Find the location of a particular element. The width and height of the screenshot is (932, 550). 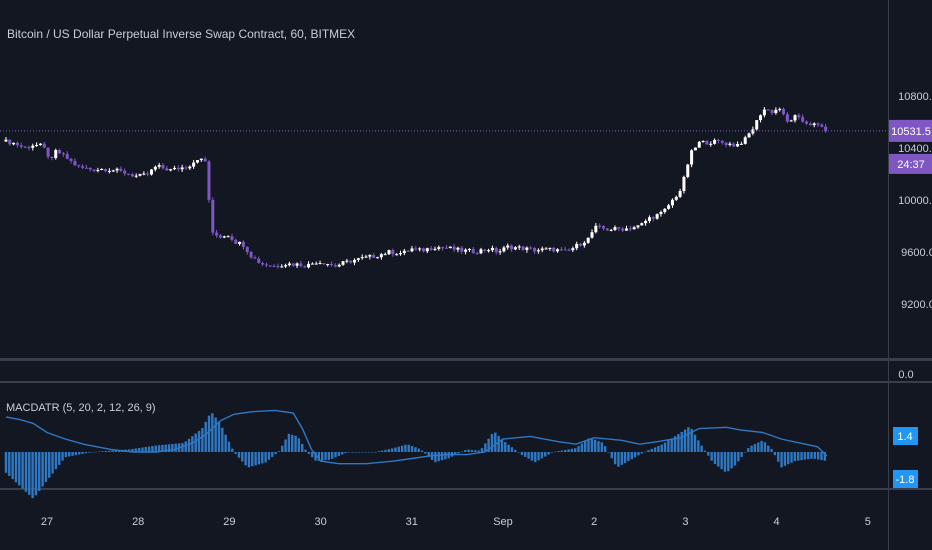

indicator-label: MACDATR (5, 20, 2, 12, 26, 9) is located at coordinates (81, 408).